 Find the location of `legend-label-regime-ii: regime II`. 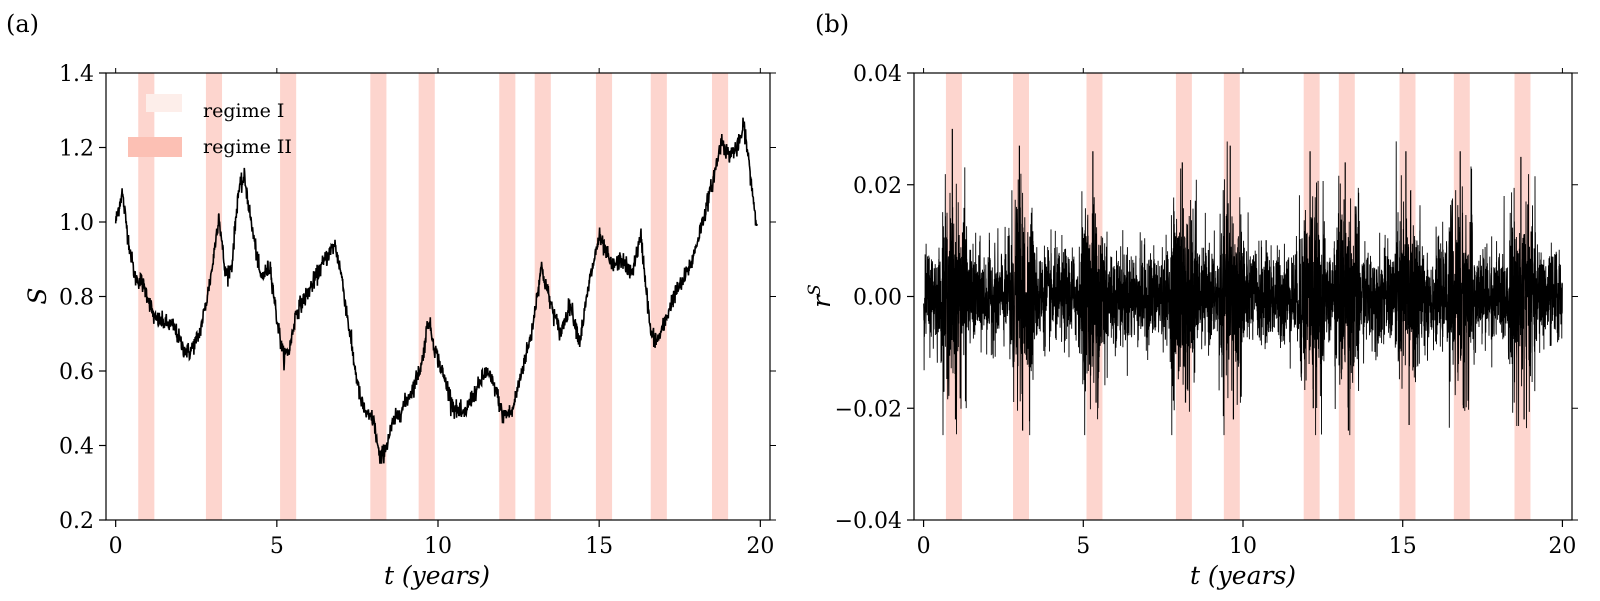

legend-label-regime-ii: regime II is located at coordinates (247, 147).